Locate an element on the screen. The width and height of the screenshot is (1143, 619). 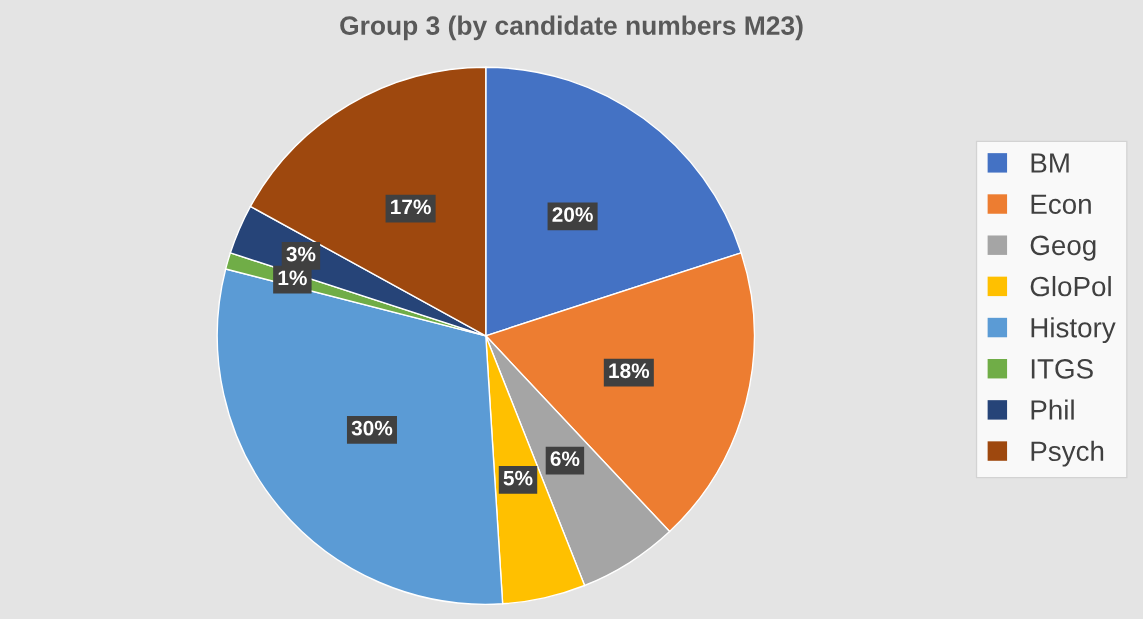
data-label: 5% is located at coordinates (518, 478).